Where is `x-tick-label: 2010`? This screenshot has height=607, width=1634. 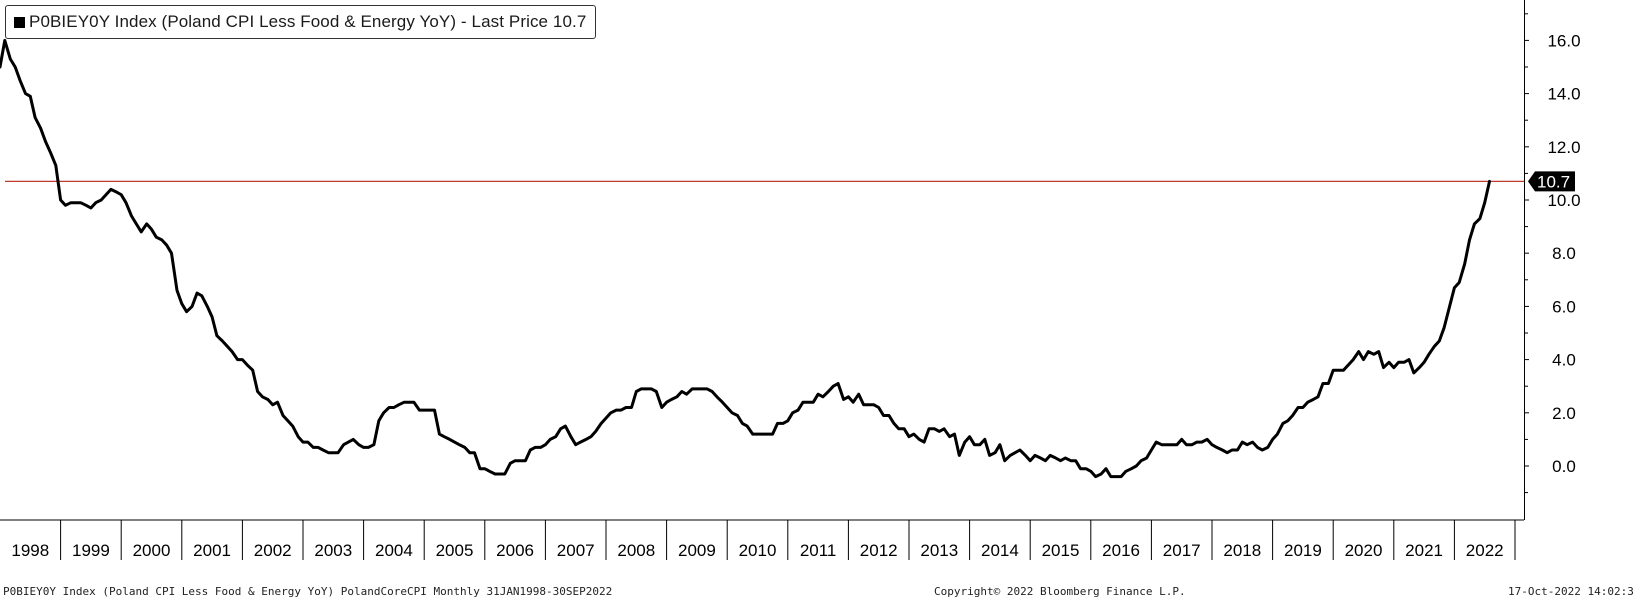
x-tick-label: 2010 is located at coordinates (758, 550).